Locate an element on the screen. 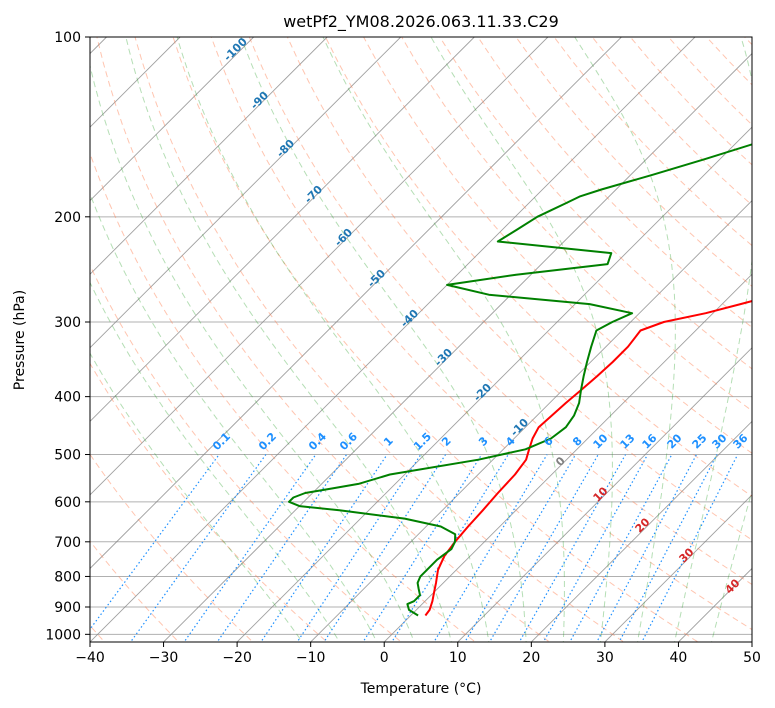  y-tick-label: 700 is located at coordinates (67, 543).